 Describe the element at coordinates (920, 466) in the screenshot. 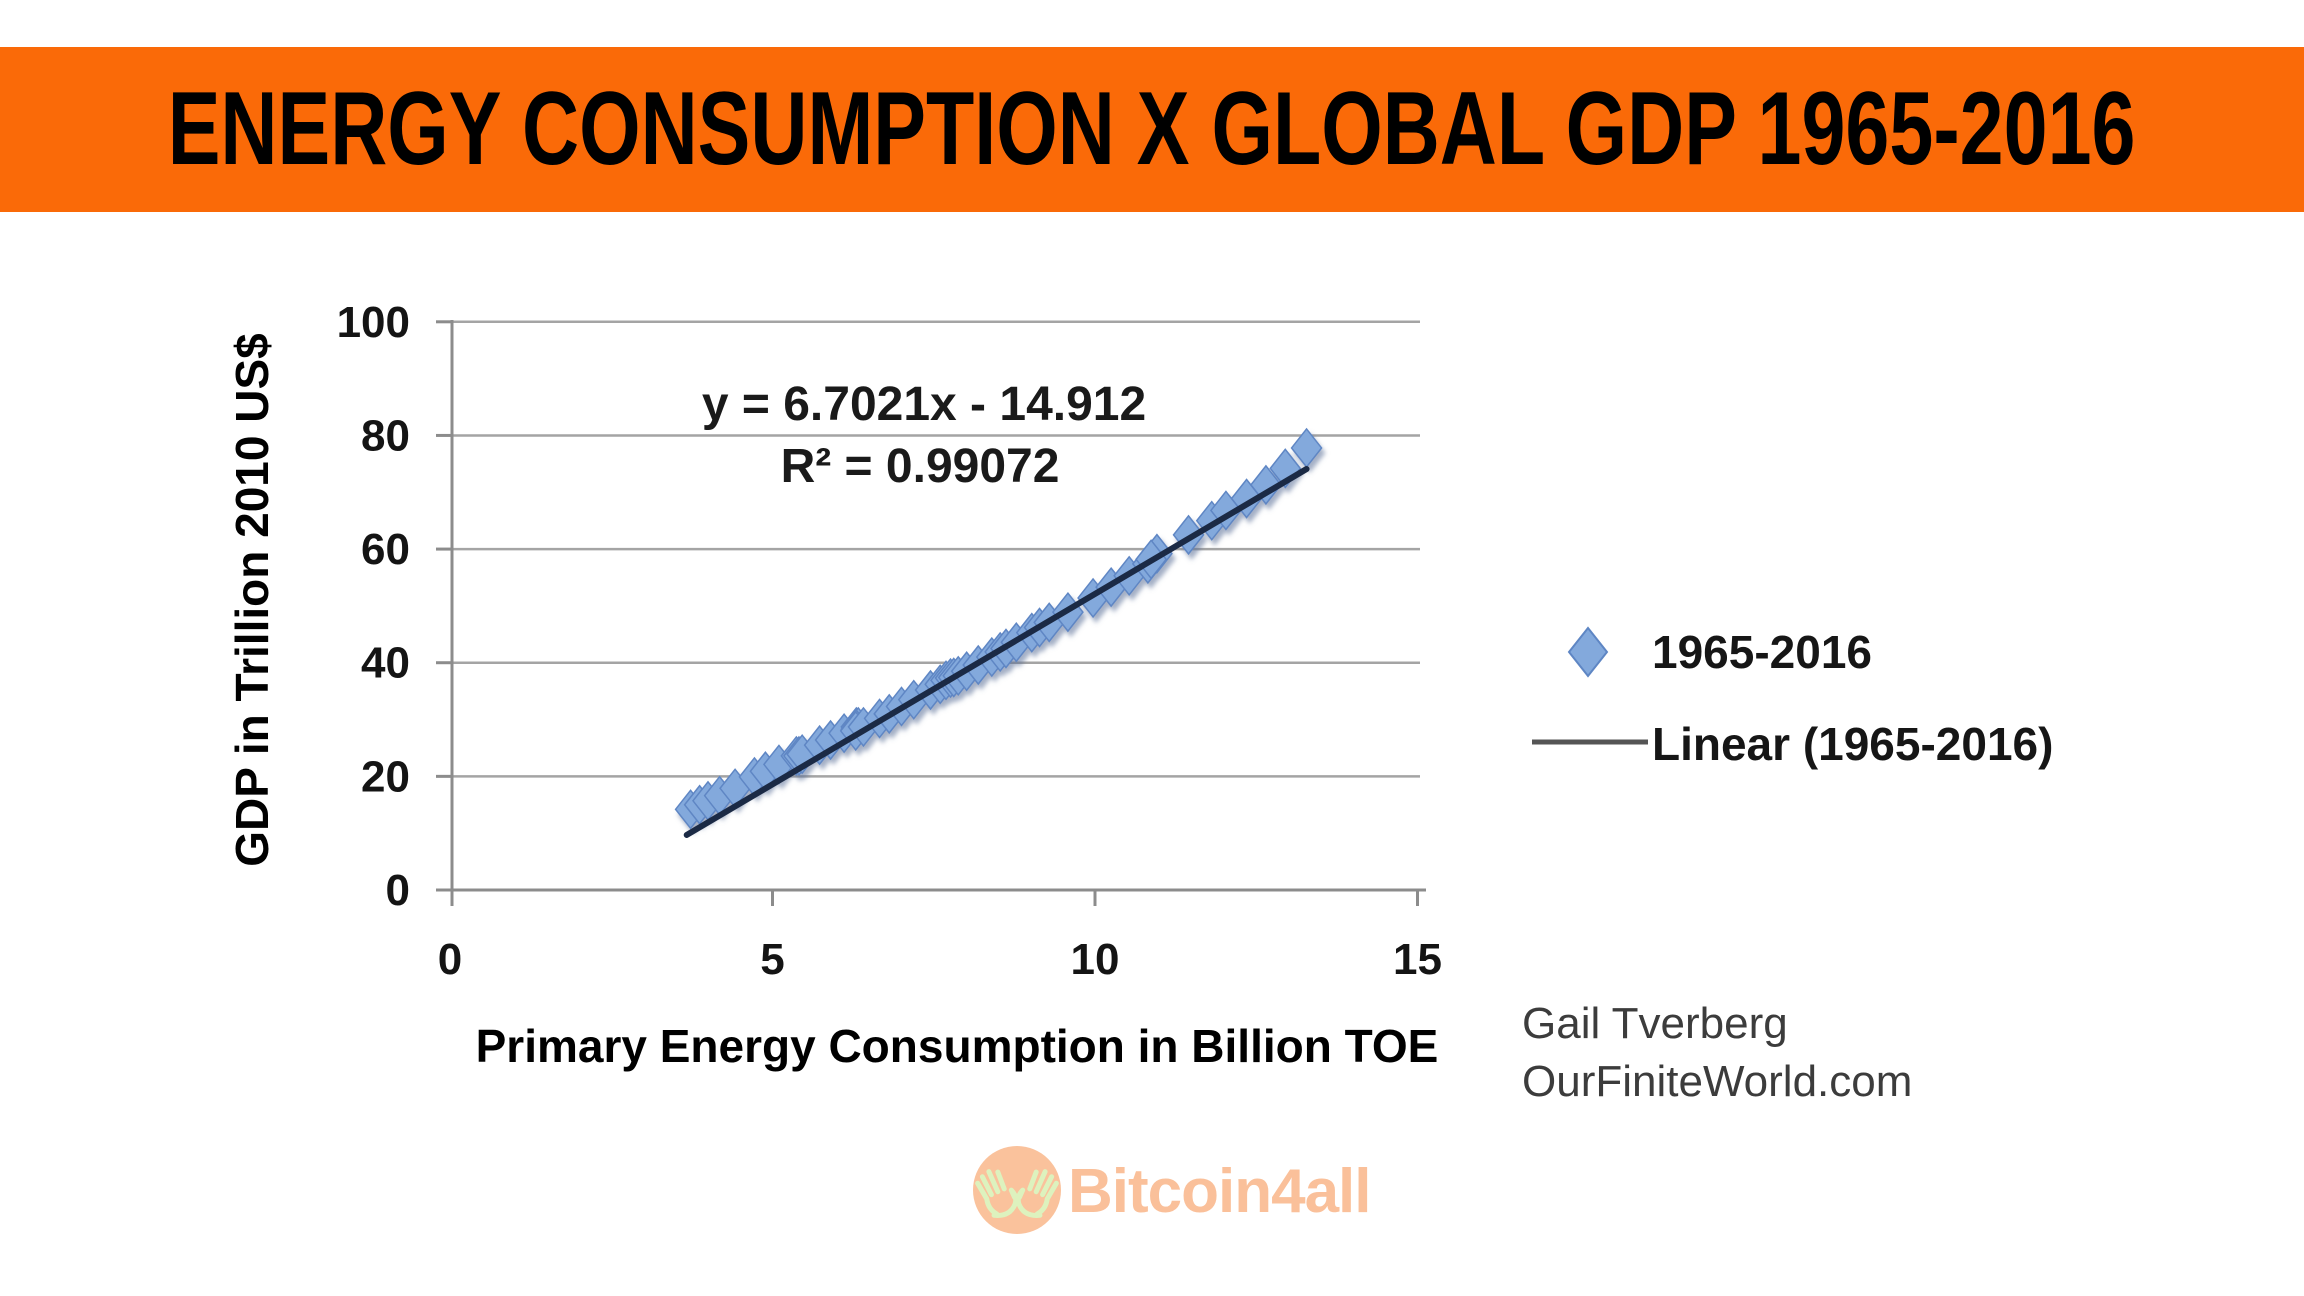

I see `r-squared-value: R² = 0.99072` at that location.